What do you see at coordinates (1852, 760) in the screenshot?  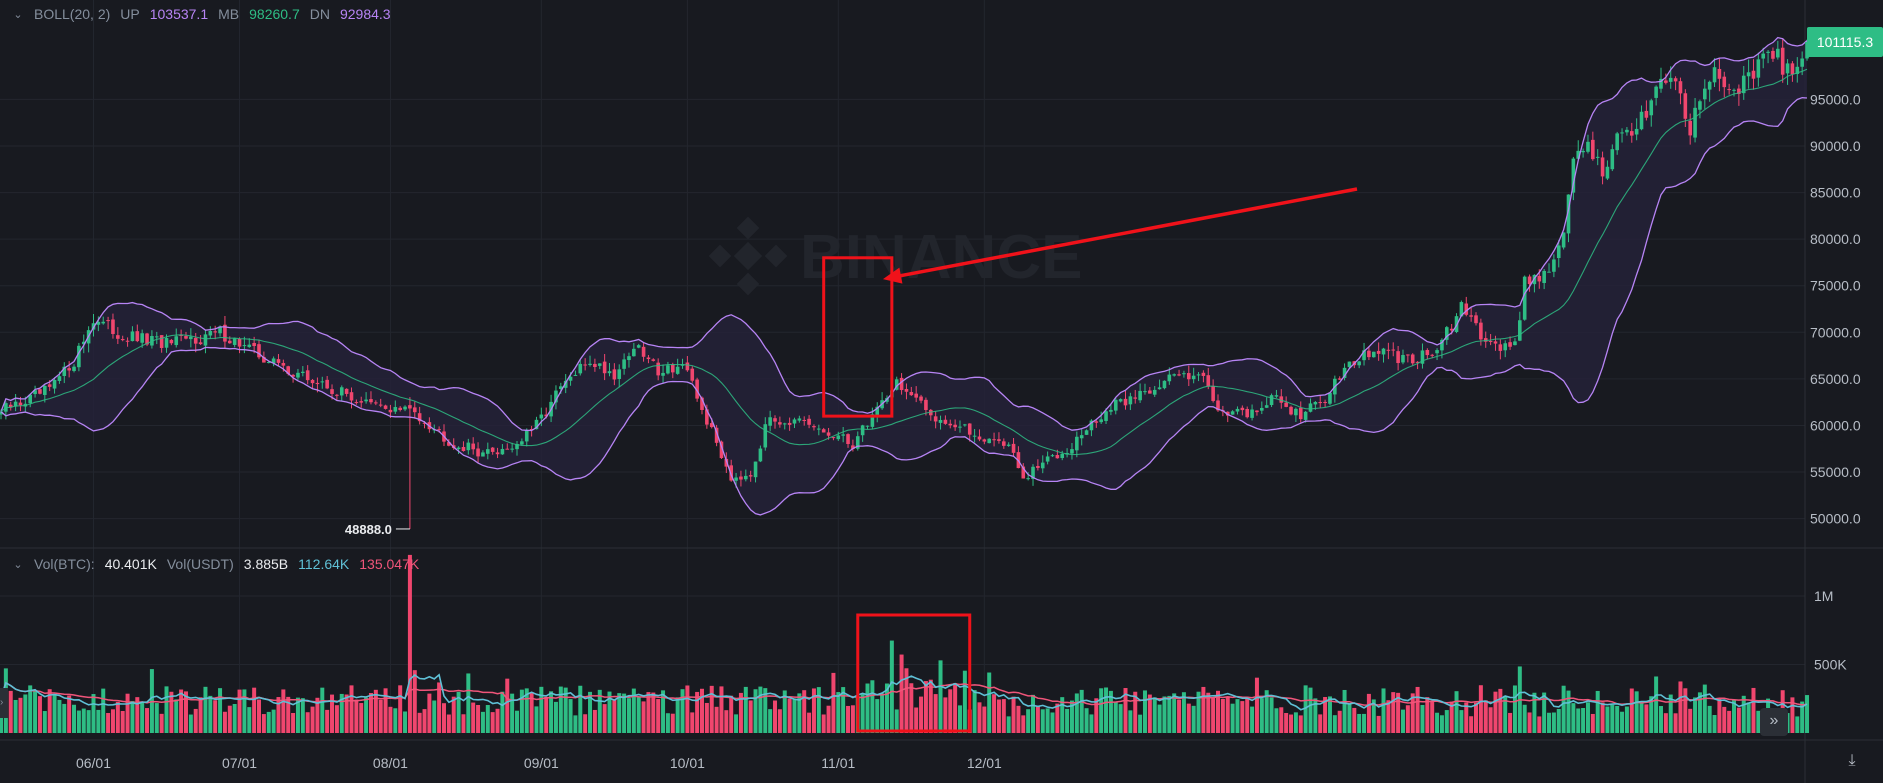 I see `fit-scale-icon: ⤓` at bounding box center [1852, 760].